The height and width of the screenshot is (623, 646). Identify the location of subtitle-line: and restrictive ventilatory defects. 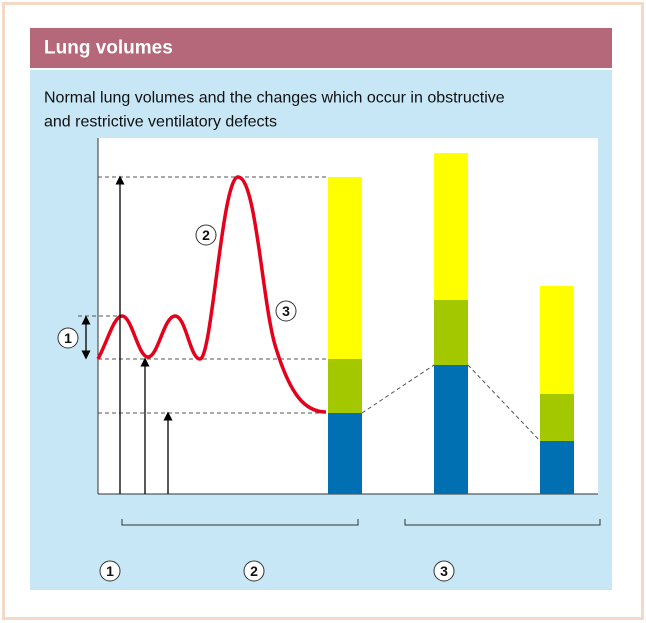
(160, 122).